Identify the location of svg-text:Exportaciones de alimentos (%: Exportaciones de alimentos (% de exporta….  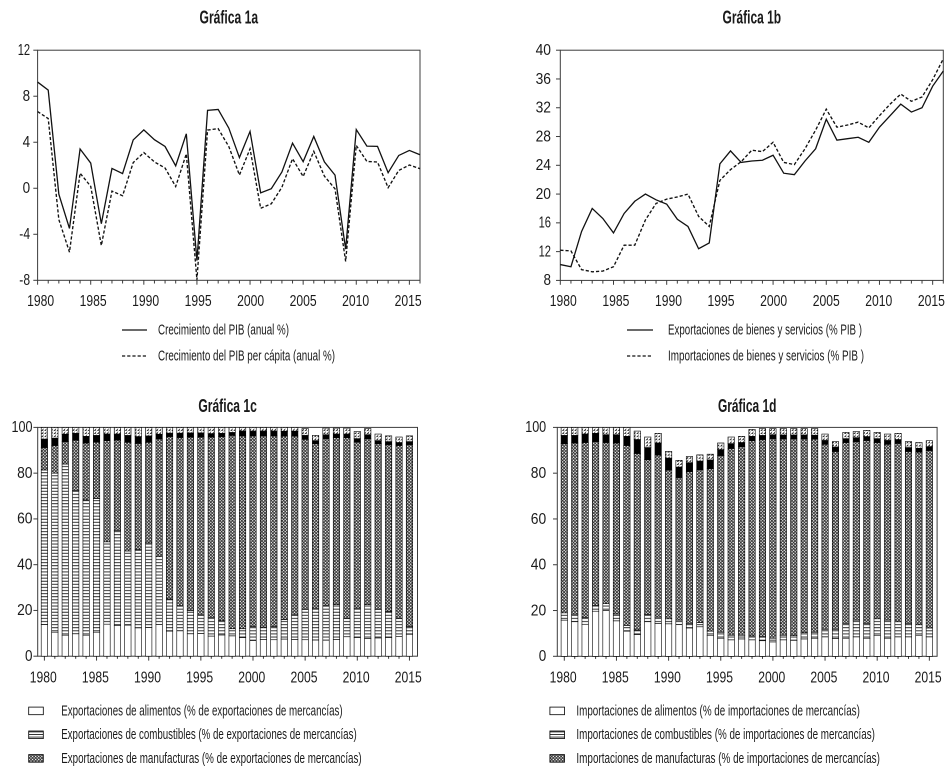
(202, 710).